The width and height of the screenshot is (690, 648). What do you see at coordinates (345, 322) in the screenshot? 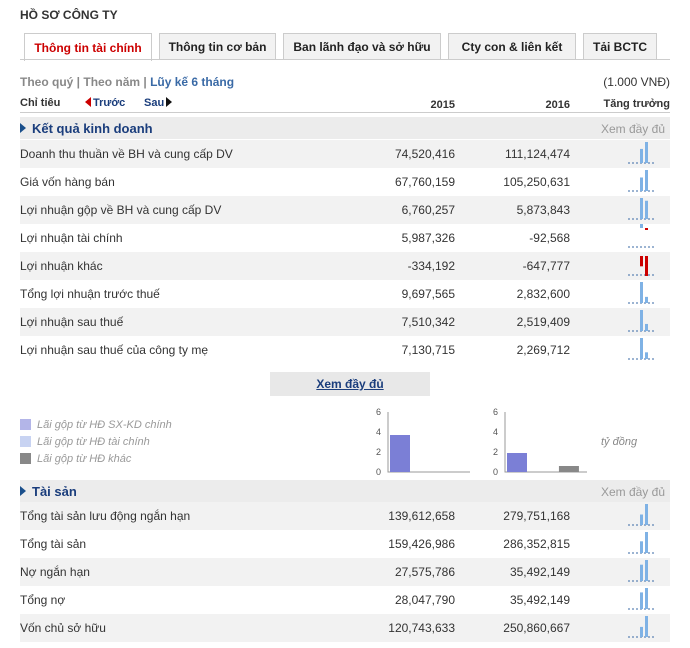
I see `table-row: Lợi nhuận sau thuế 7,510,342 2,519,409` at bounding box center [345, 322].